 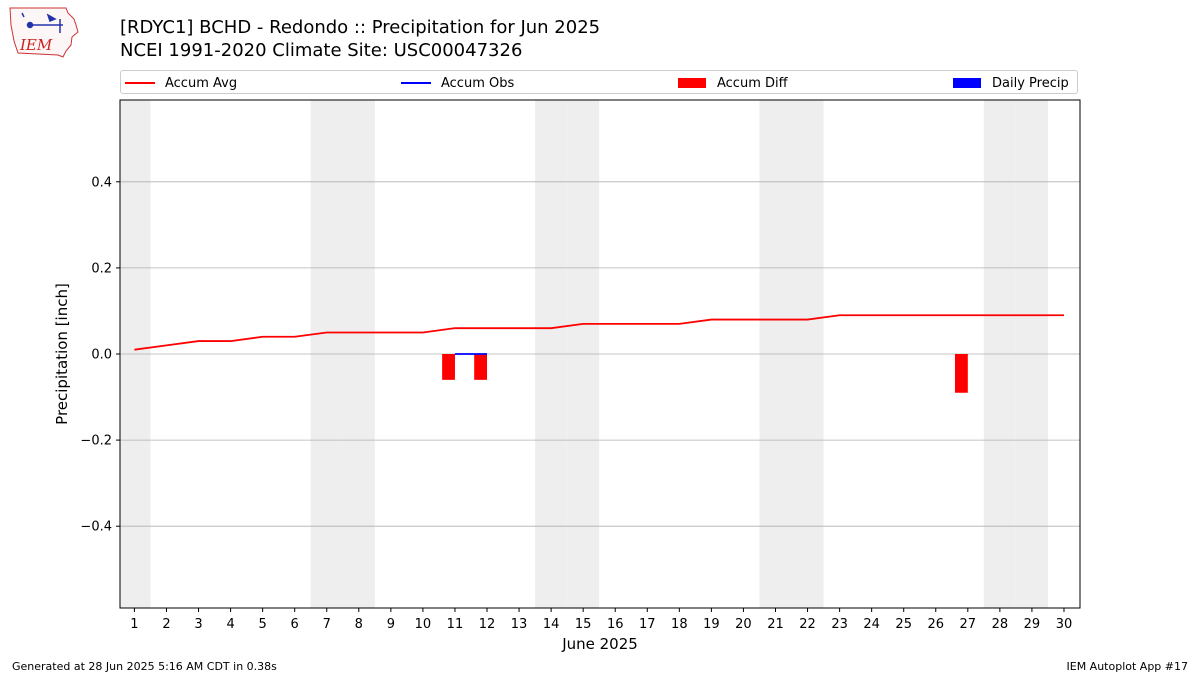 I want to click on x-tick-label-26: 26, so click(x=935, y=624).